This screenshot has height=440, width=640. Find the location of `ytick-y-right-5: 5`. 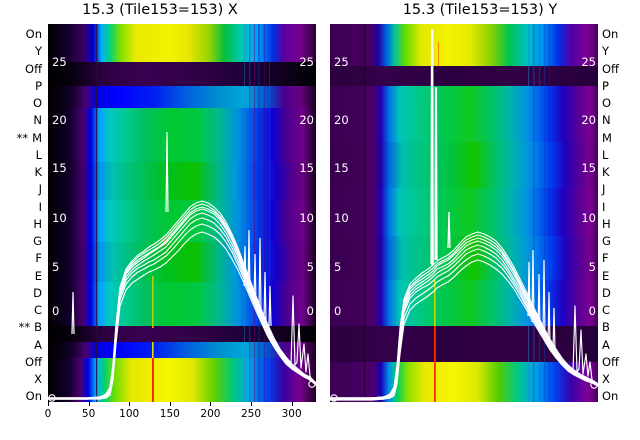

ytick-y-right-5: 5 is located at coordinates (592, 267).